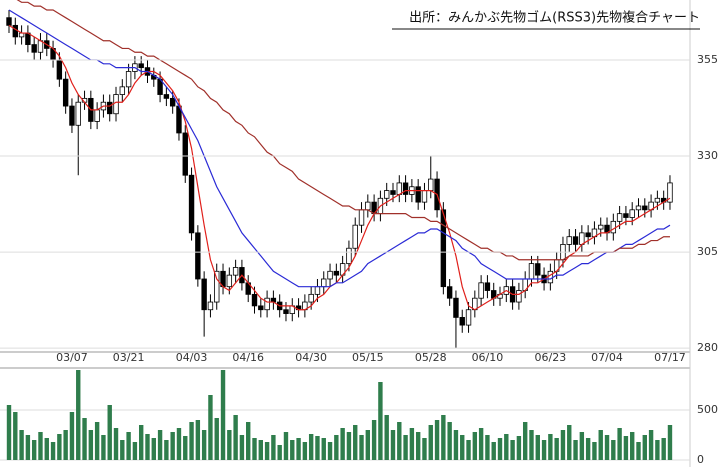 The width and height of the screenshot is (722, 471). Describe the element at coordinates (248, 357) in the screenshot. I see `x-tick-label: 04/16` at that location.